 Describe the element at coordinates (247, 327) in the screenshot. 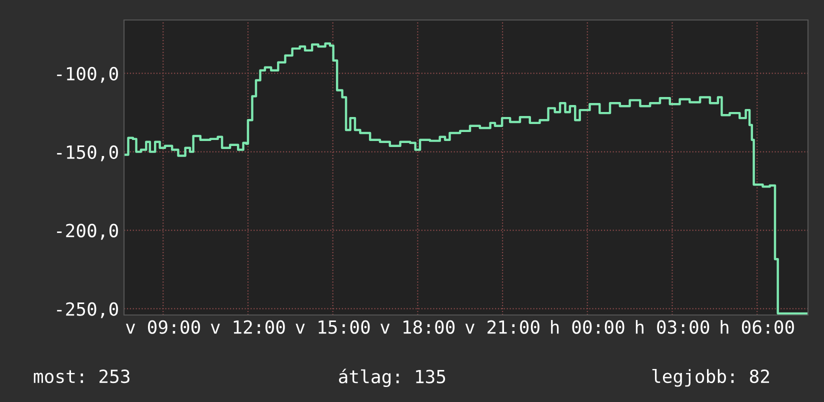

I see `x-tick-label: v 12:00` at that location.